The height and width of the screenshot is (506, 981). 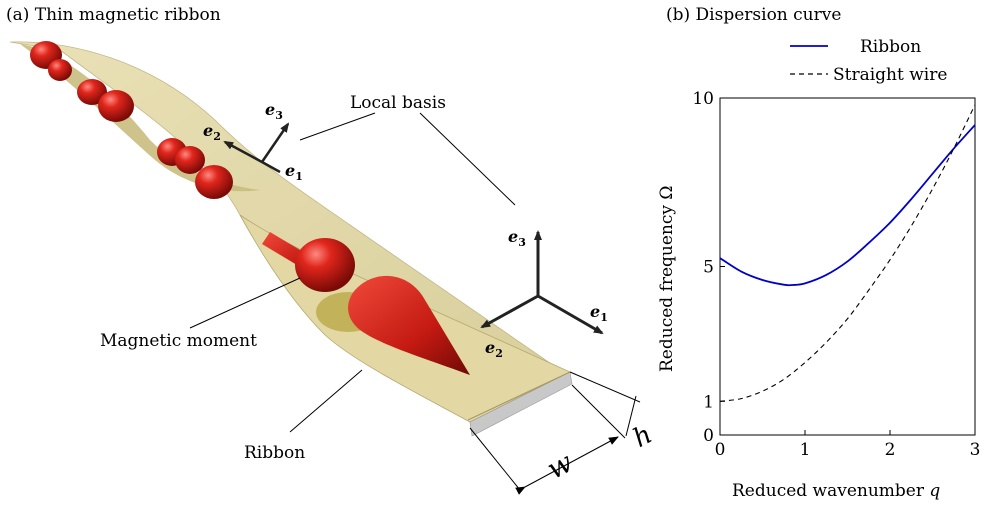 What do you see at coordinates (245, 303) in the screenshot?
I see `magnetic-moment-leader` at bounding box center [245, 303].